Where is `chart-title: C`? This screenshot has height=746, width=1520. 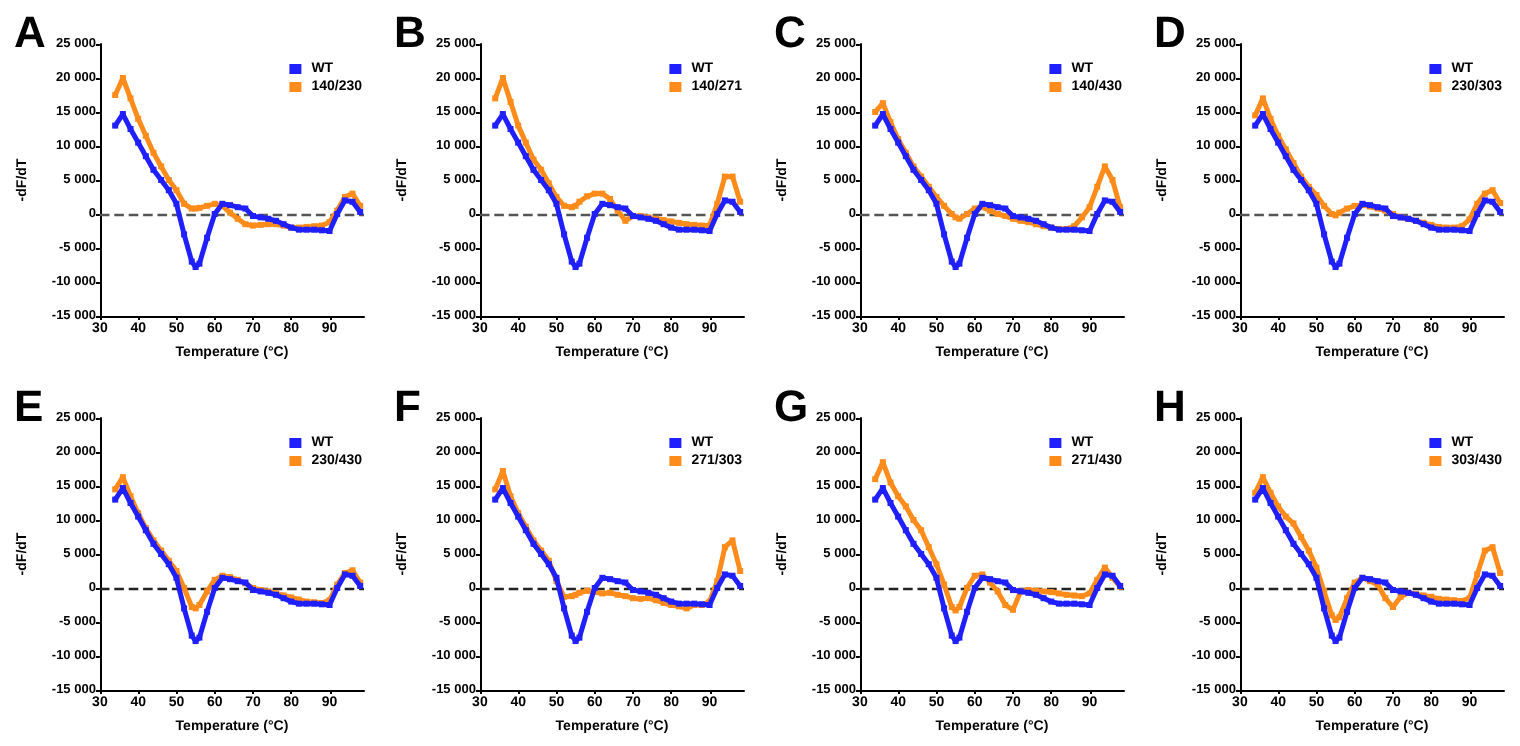
chart-title: C is located at coordinates (790, 32).